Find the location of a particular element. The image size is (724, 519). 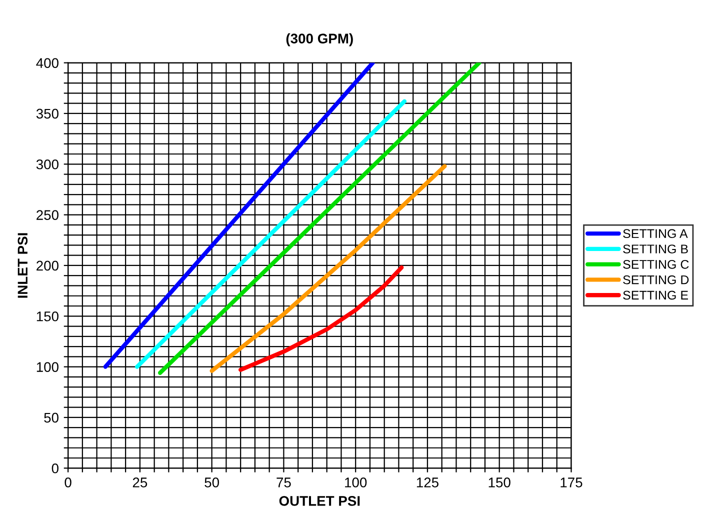

legend-label: SETTING E is located at coordinates (655, 295).